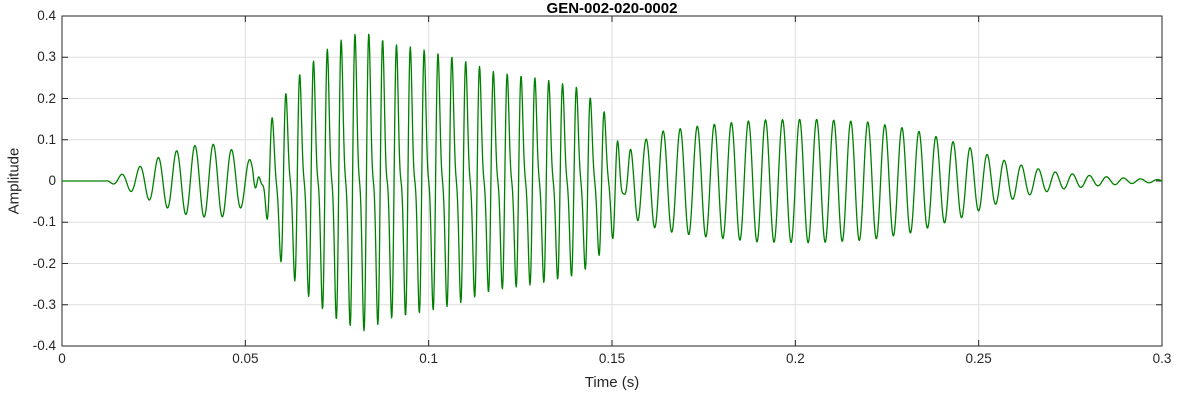  Describe the element at coordinates (44, 263) in the screenshot. I see `y-tick-label: -0.2` at that location.